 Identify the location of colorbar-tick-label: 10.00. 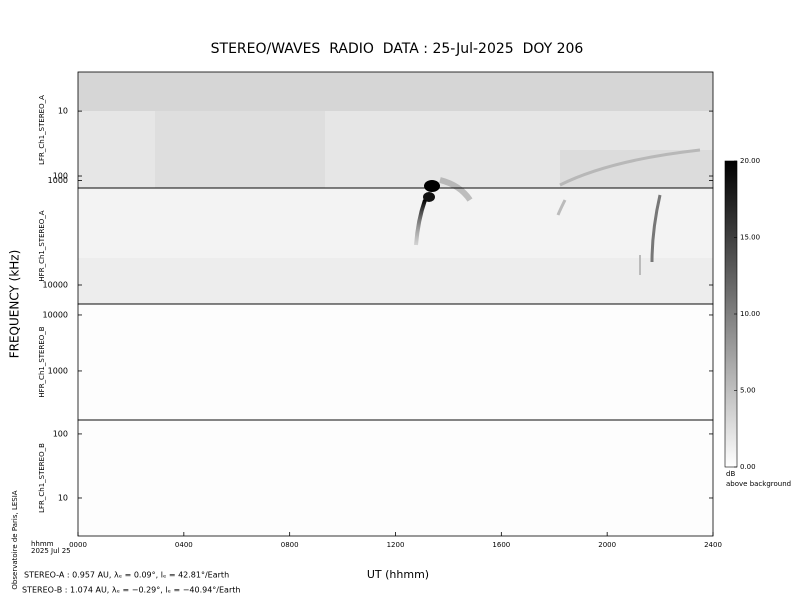
(750, 314).